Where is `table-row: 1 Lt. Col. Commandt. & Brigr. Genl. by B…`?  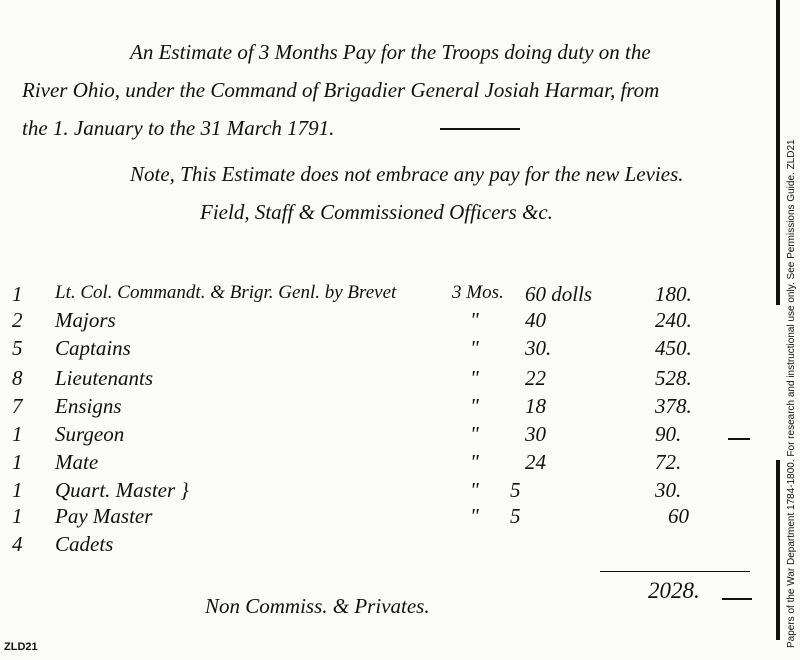 table-row: 1 Lt. Col. Commandt. & Brigr. Genl. by B… is located at coordinates (380, 295).